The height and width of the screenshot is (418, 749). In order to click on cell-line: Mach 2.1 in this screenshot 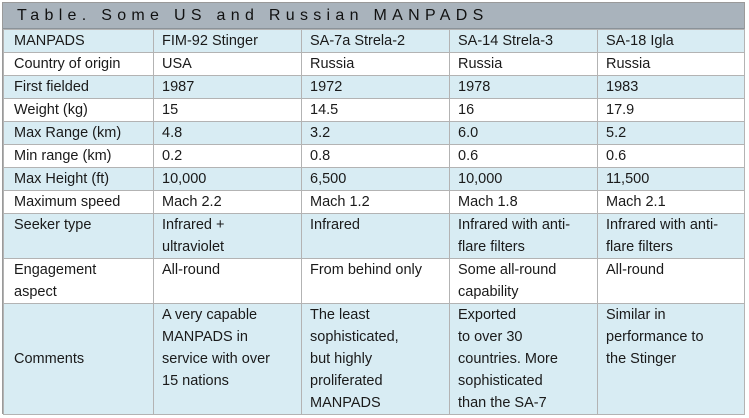, I will do `click(636, 202)`.